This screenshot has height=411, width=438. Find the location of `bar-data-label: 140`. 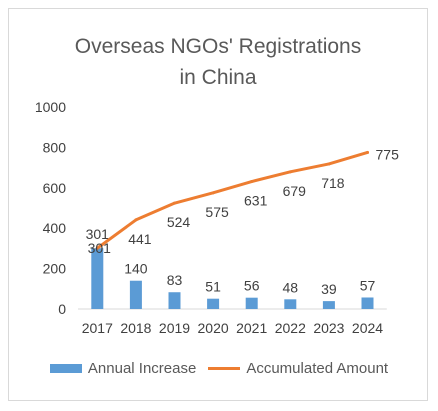

bar-data-label: 140 is located at coordinates (136, 269).